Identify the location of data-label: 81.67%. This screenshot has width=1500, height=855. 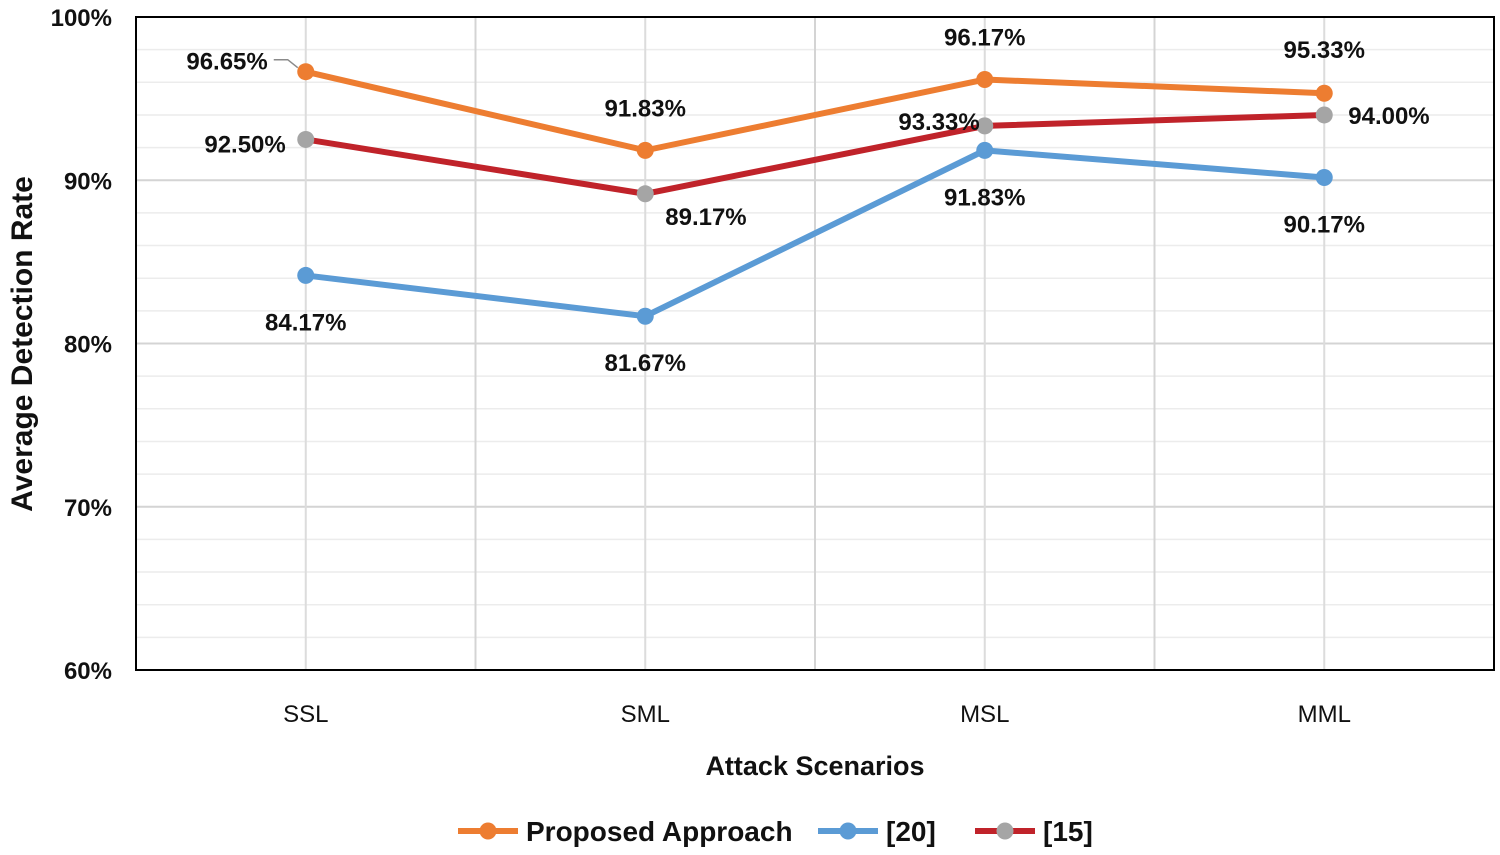
(645, 363).